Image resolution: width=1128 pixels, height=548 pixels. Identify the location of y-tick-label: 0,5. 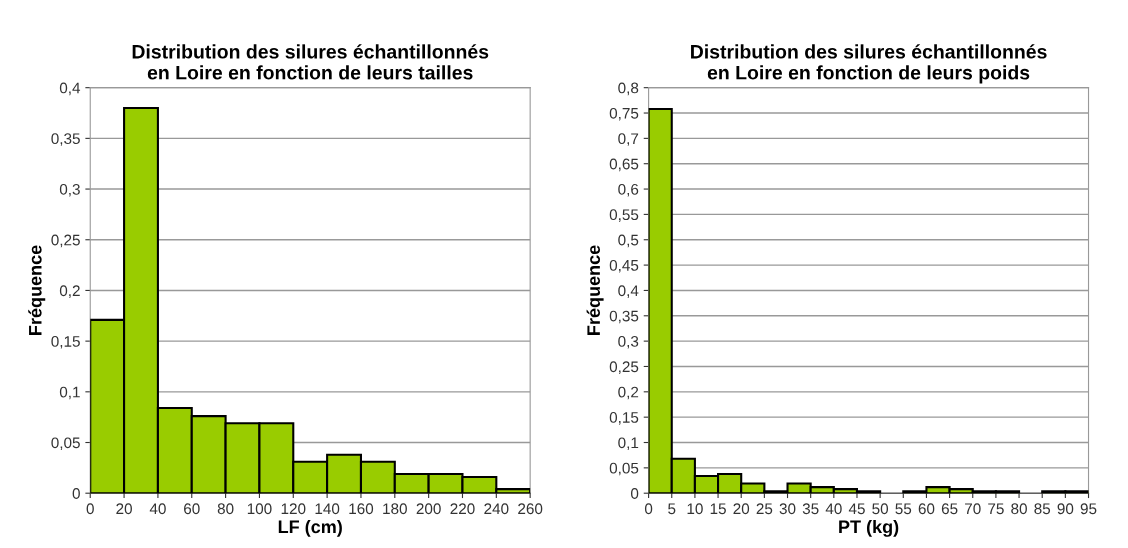
(628, 241).